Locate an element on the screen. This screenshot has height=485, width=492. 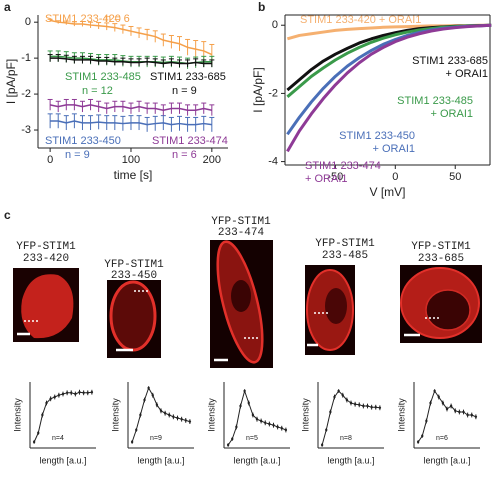
panel-label: b is located at coordinates (261, 7).